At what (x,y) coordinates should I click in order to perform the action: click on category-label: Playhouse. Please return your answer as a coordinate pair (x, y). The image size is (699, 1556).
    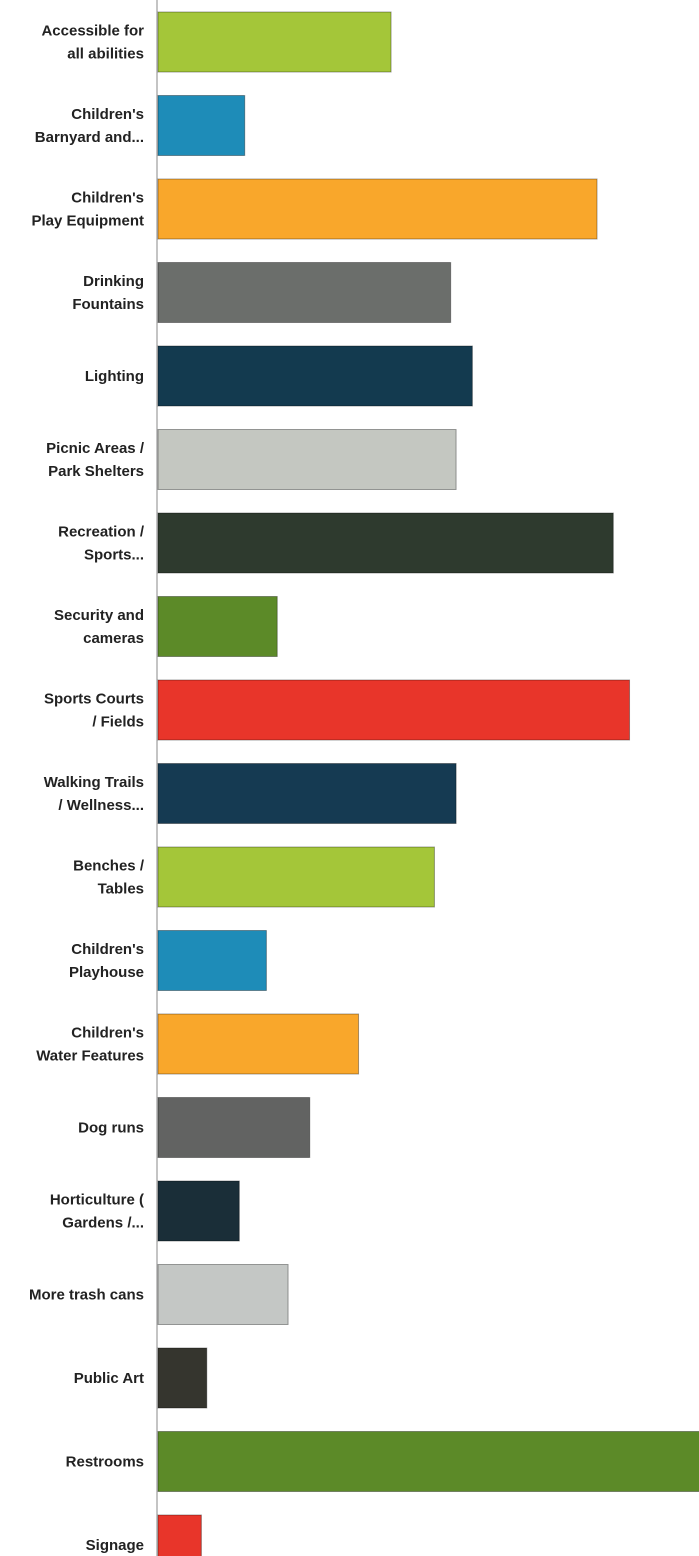
    Looking at the image, I should click on (106, 972).